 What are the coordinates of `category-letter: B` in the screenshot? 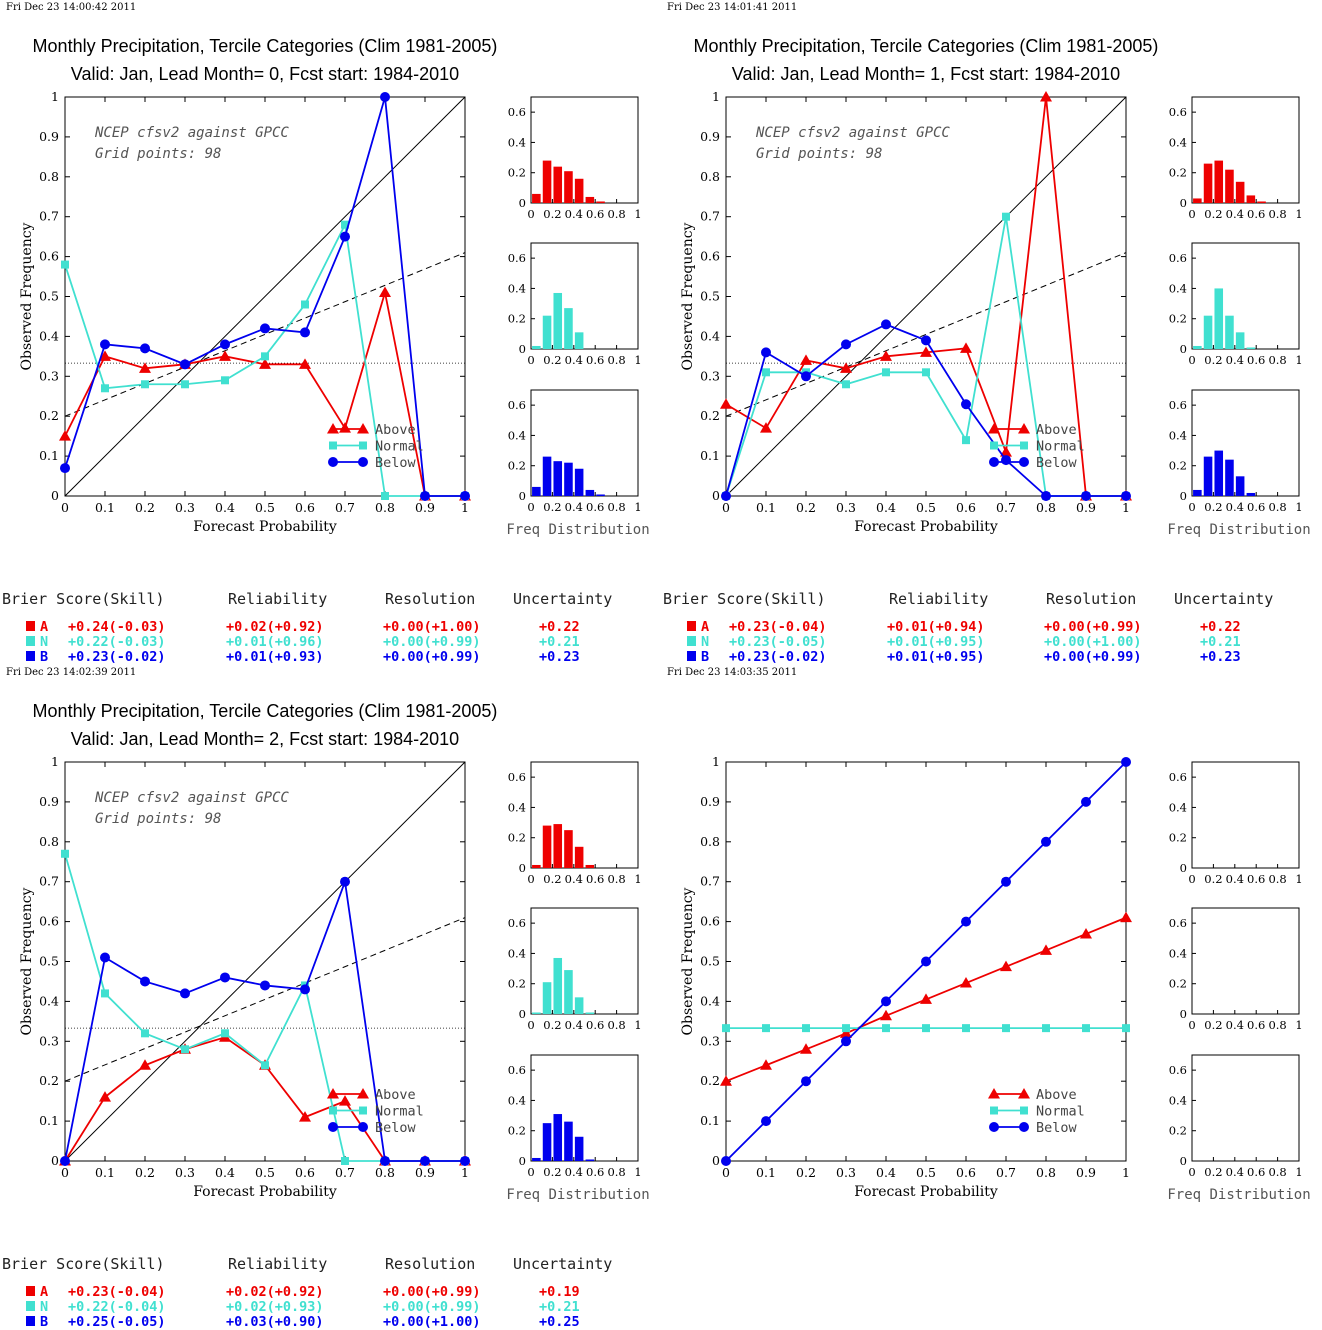 It's located at (705, 657).